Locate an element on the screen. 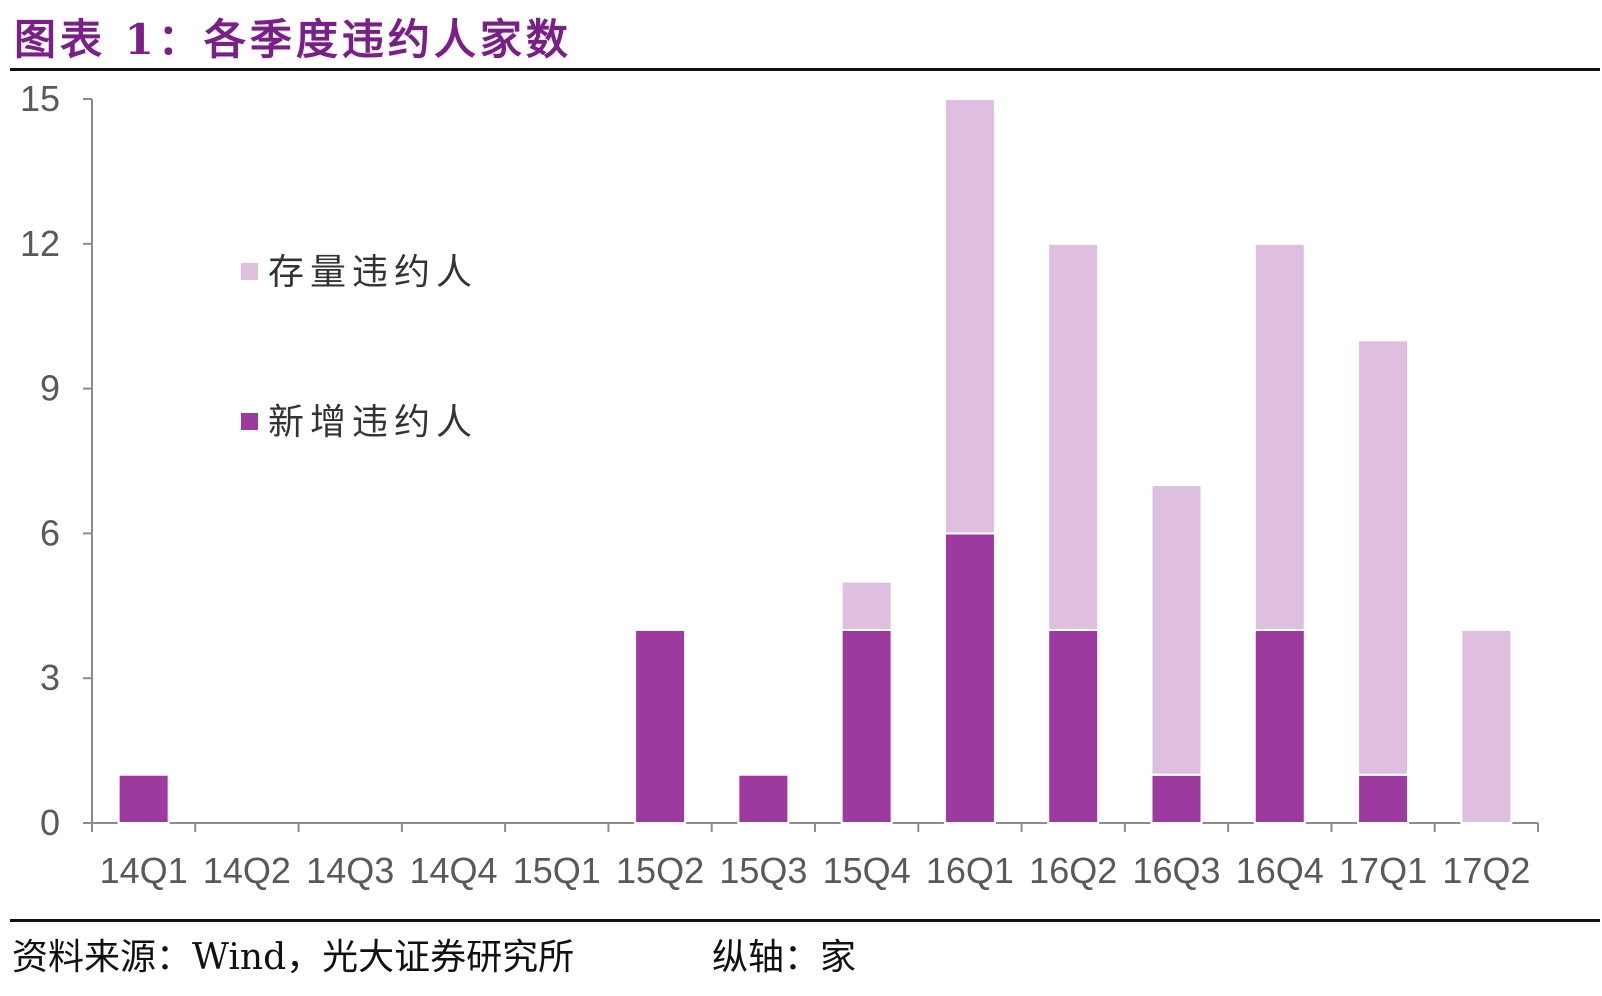 The width and height of the screenshot is (1602, 996). x-tick-label: 15Q3 is located at coordinates (763, 870).